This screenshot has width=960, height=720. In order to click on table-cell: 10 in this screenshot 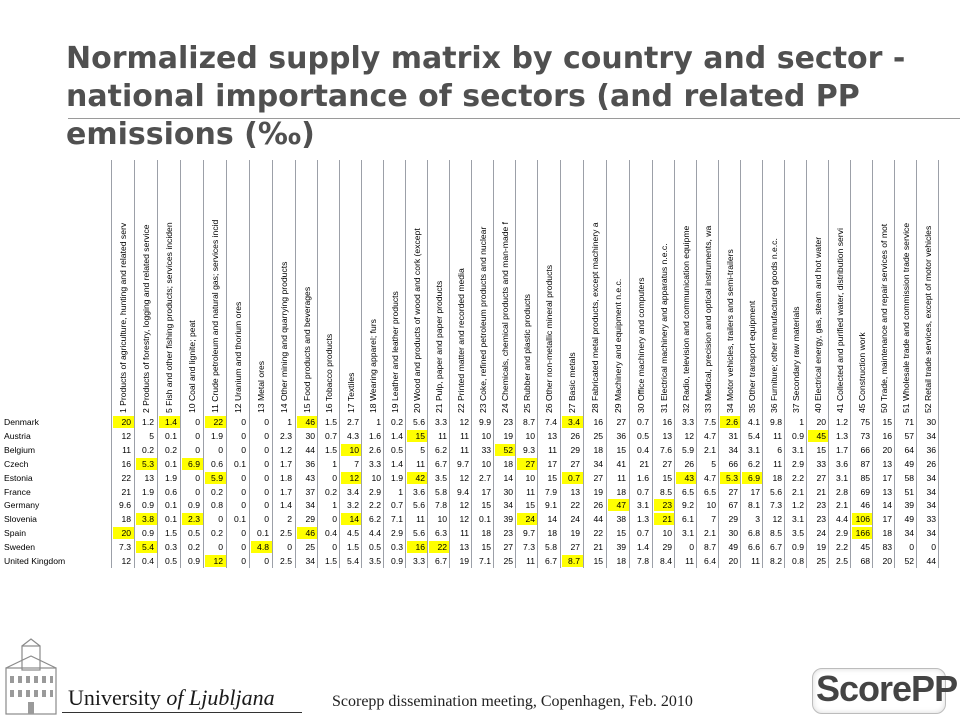, I will do `click(486, 463)`.